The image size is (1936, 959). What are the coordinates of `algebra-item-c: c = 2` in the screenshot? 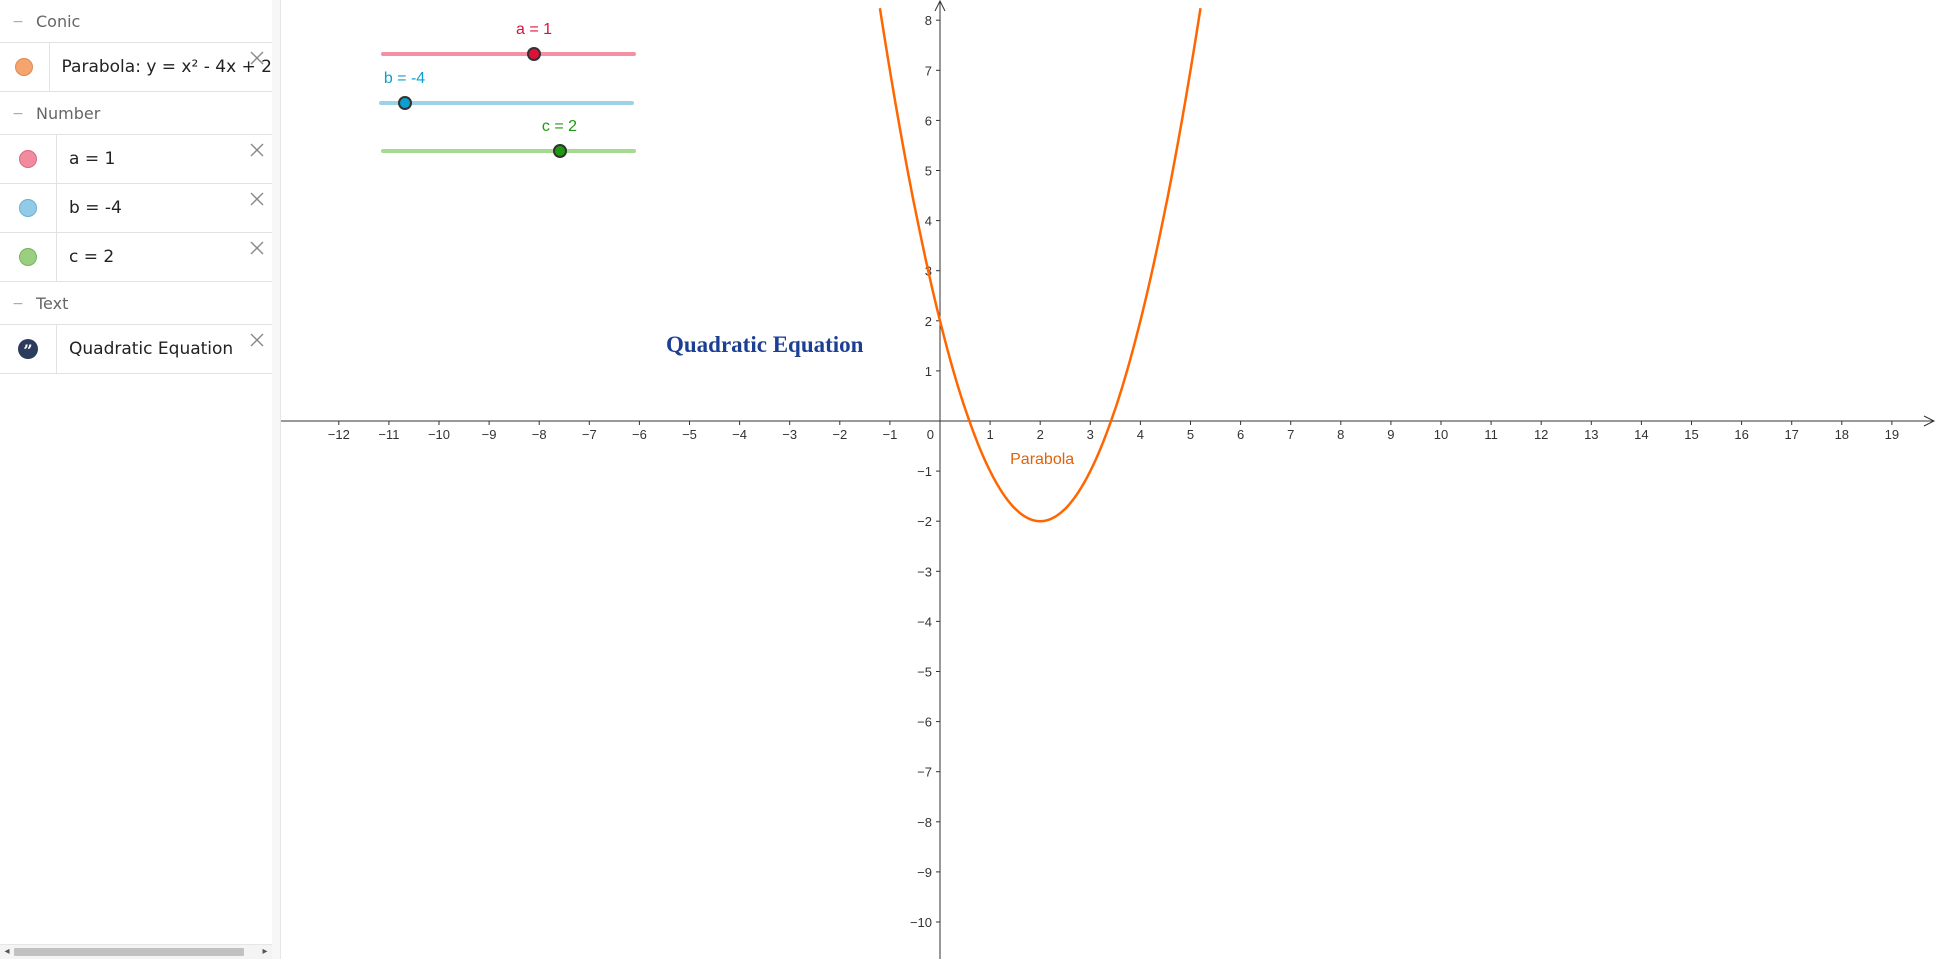 It's located at (136, 257).